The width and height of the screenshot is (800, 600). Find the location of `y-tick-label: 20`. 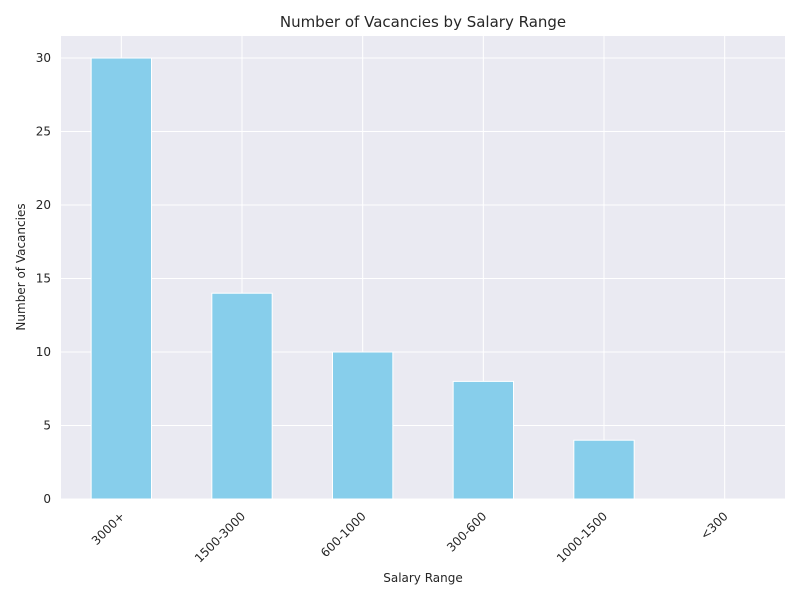

y-tick-label: 20 is located at coordinates (43, 205).